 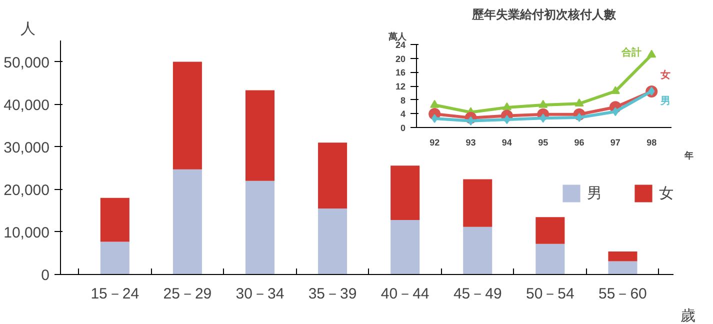 I want to click on y-tick-label: 20,000, so click(x=27, y=190).